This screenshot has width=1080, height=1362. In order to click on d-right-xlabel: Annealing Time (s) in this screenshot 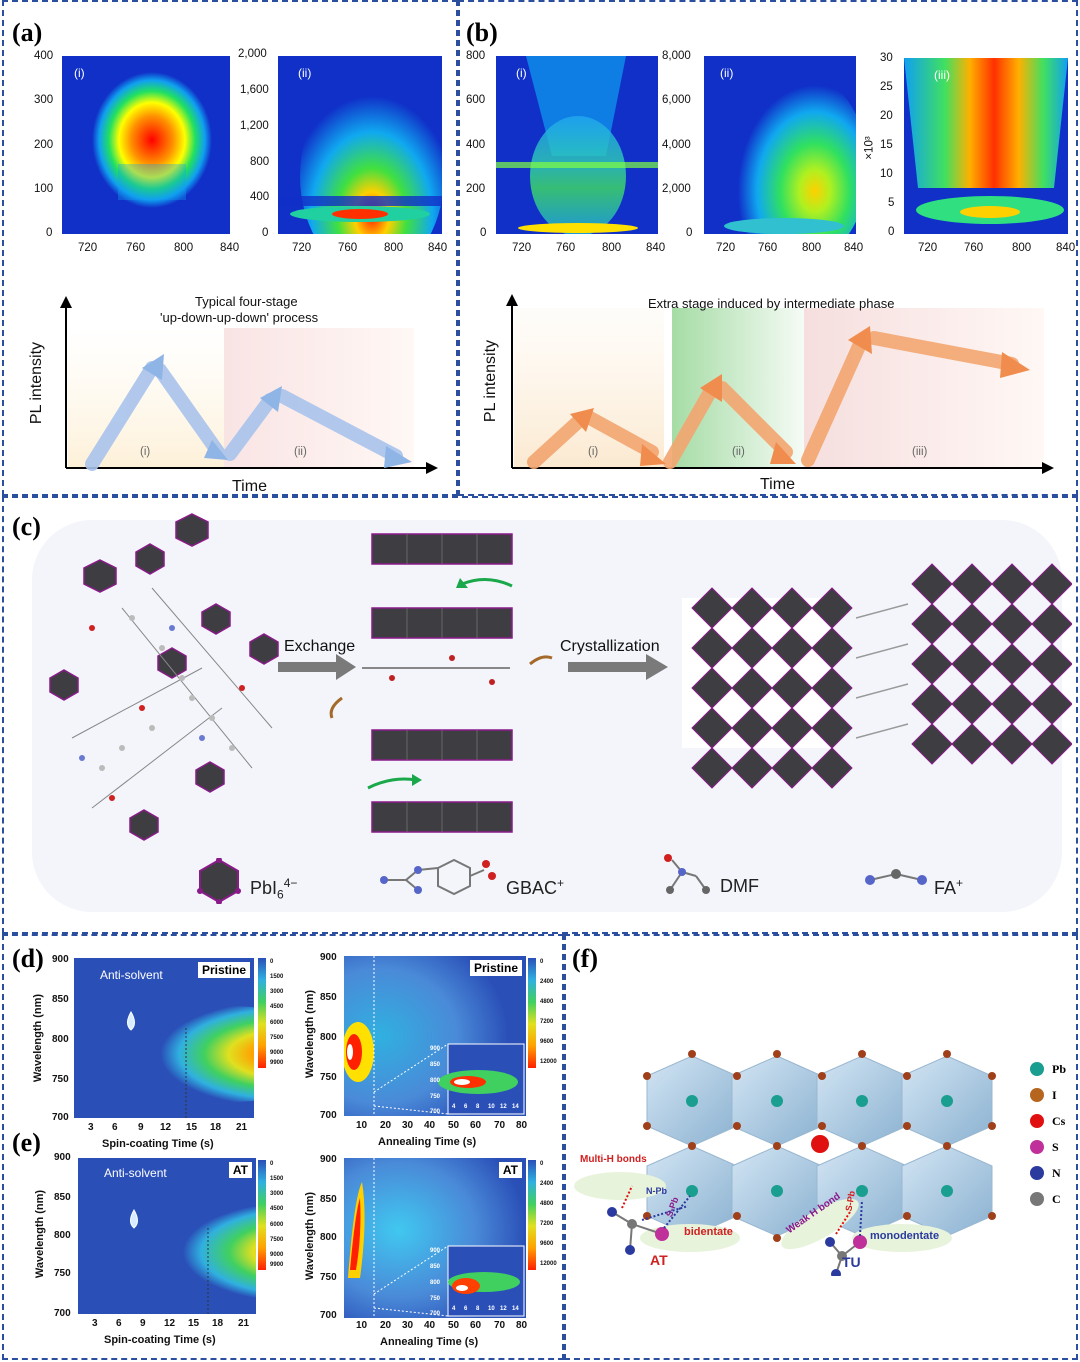, I will do `click(427, 1142)`.